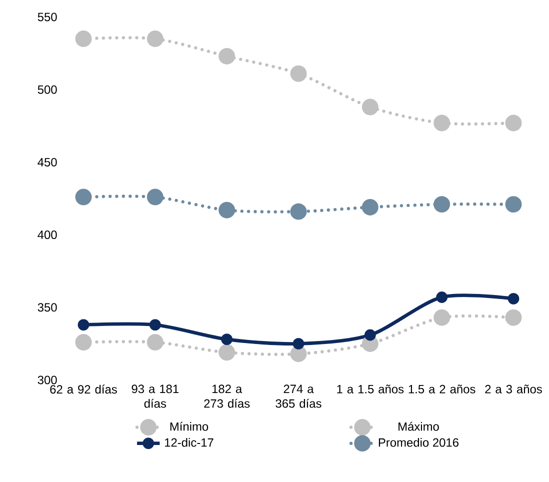 The height and width of the screenshot is (482, 549). Describe the element at coordinates (418, 442) in the screenshot. I see `legend-label: Promedio 2016` at that location.